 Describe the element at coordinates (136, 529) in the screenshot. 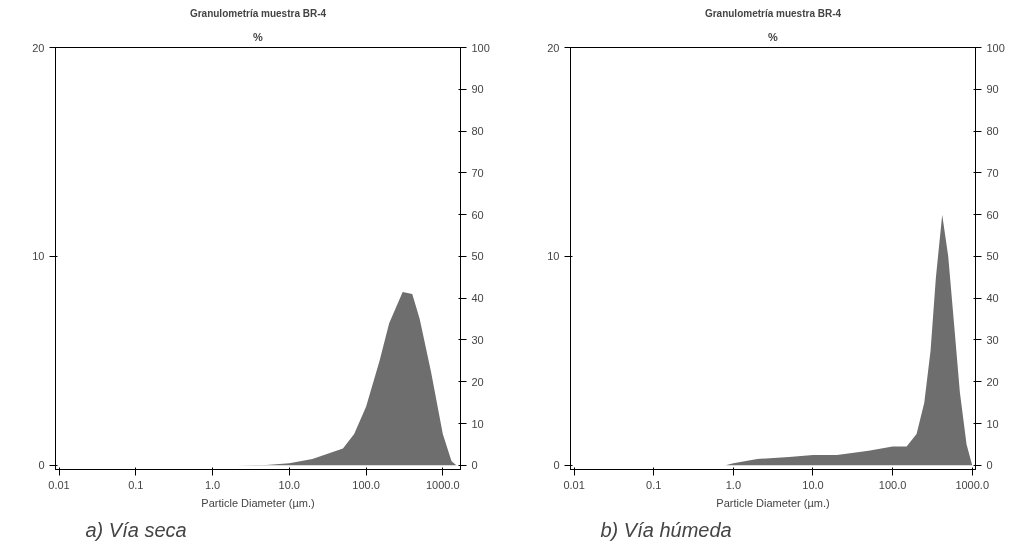

I see `text: a) Vía seca` at that location.